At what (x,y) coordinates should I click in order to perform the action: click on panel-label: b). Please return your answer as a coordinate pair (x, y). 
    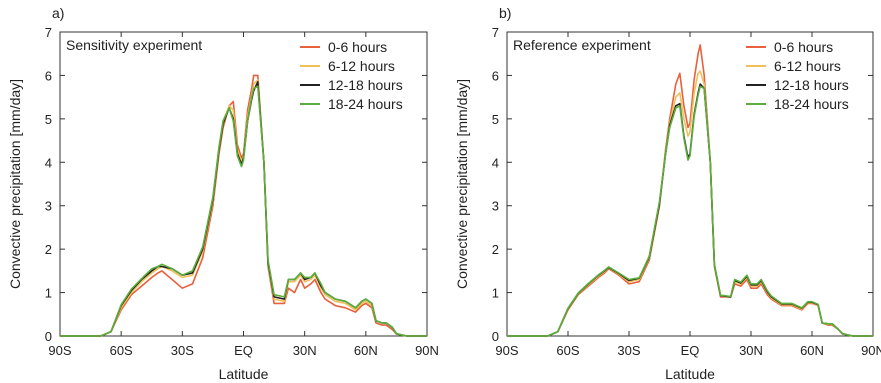
    Looking at the image, I should click on (505, 13).